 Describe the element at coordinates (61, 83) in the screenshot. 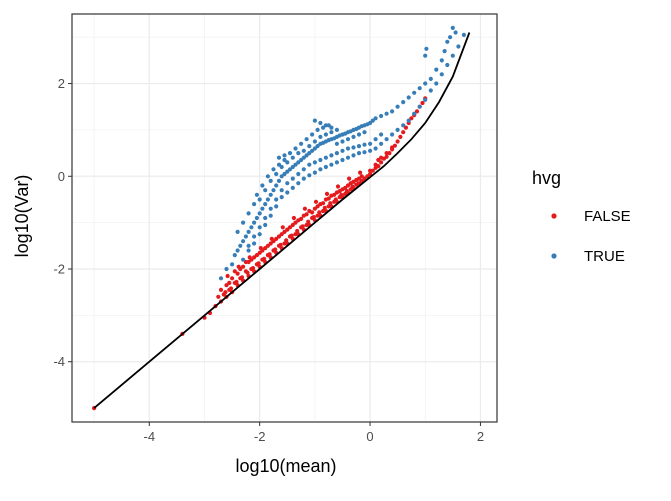

I see `y-tick-label: 2` at that location.